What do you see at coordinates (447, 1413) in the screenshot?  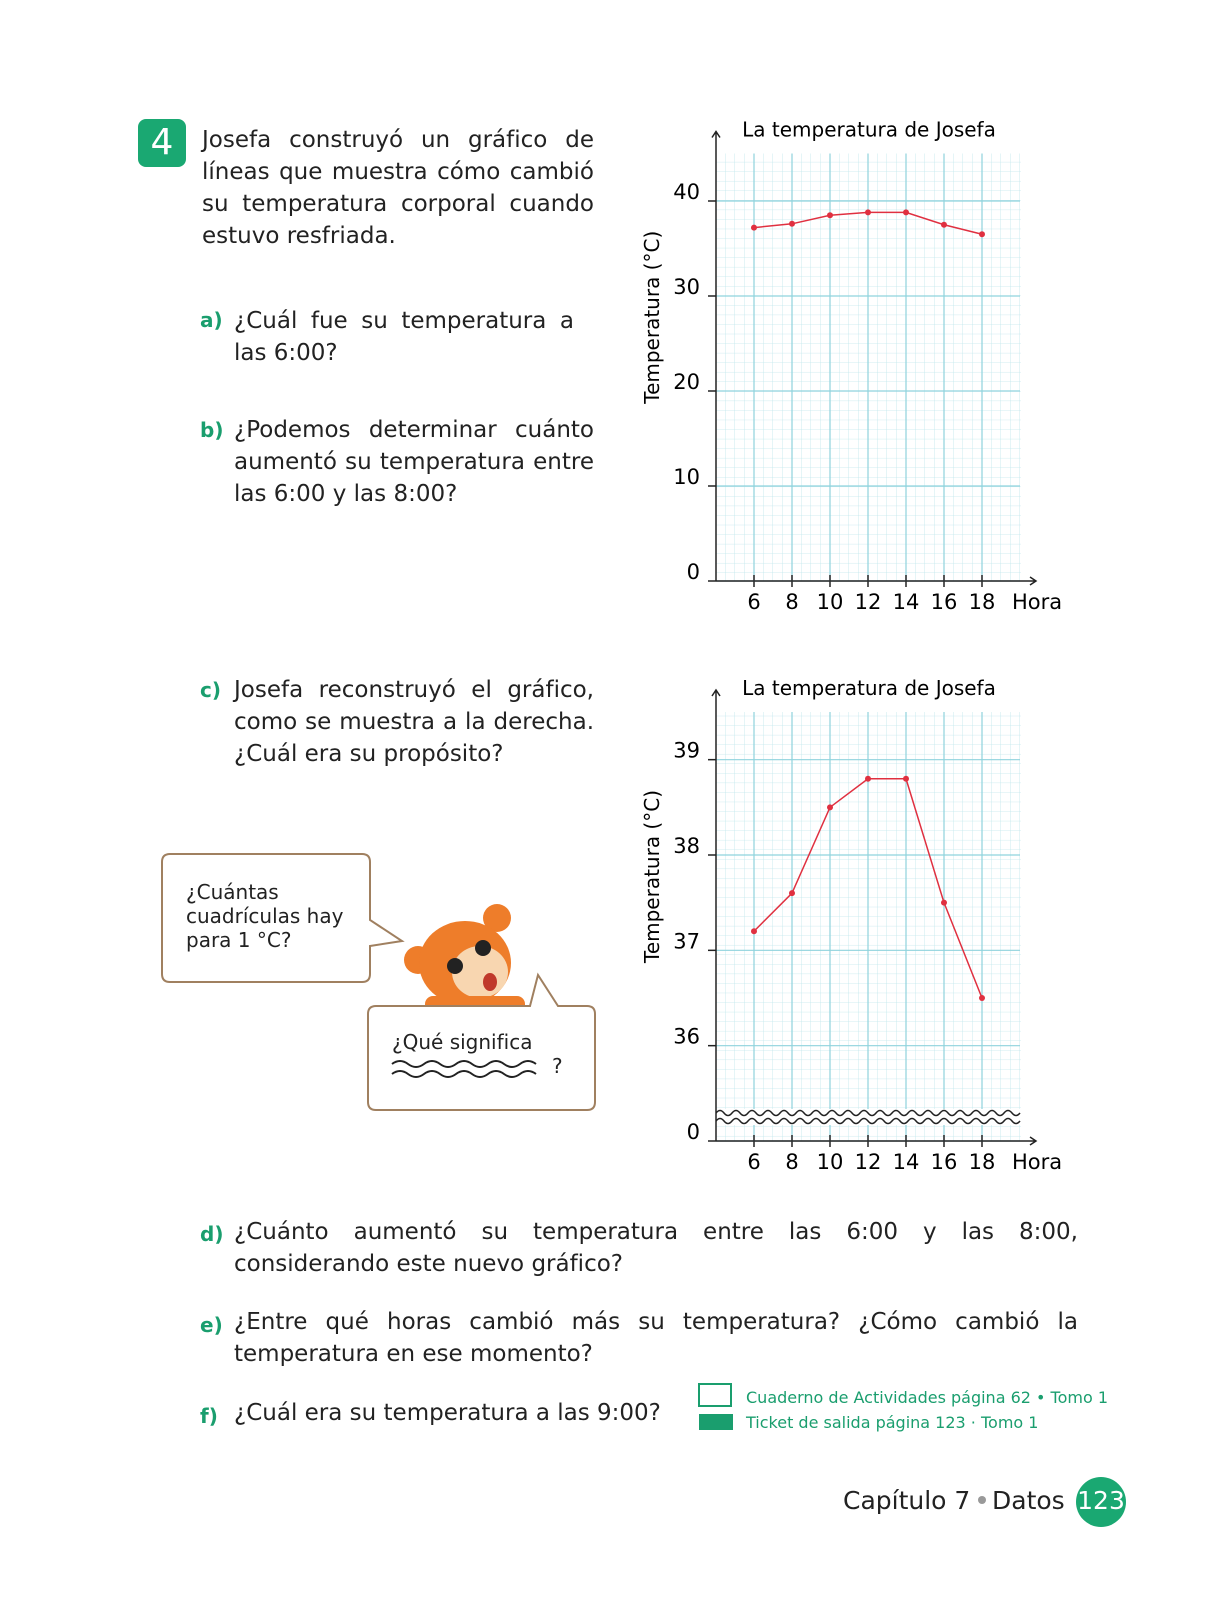 I see `question-text: ¿Cuál era su temperatura a las 9:00?` at bounding box center [447, 1413].